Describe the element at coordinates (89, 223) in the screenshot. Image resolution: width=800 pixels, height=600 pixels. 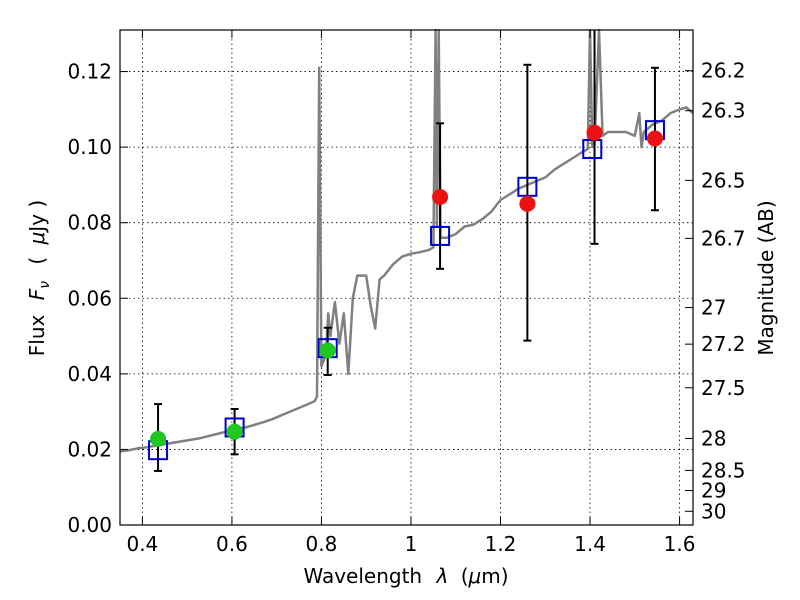
I see `y-tick-label: 0.08` at that location.